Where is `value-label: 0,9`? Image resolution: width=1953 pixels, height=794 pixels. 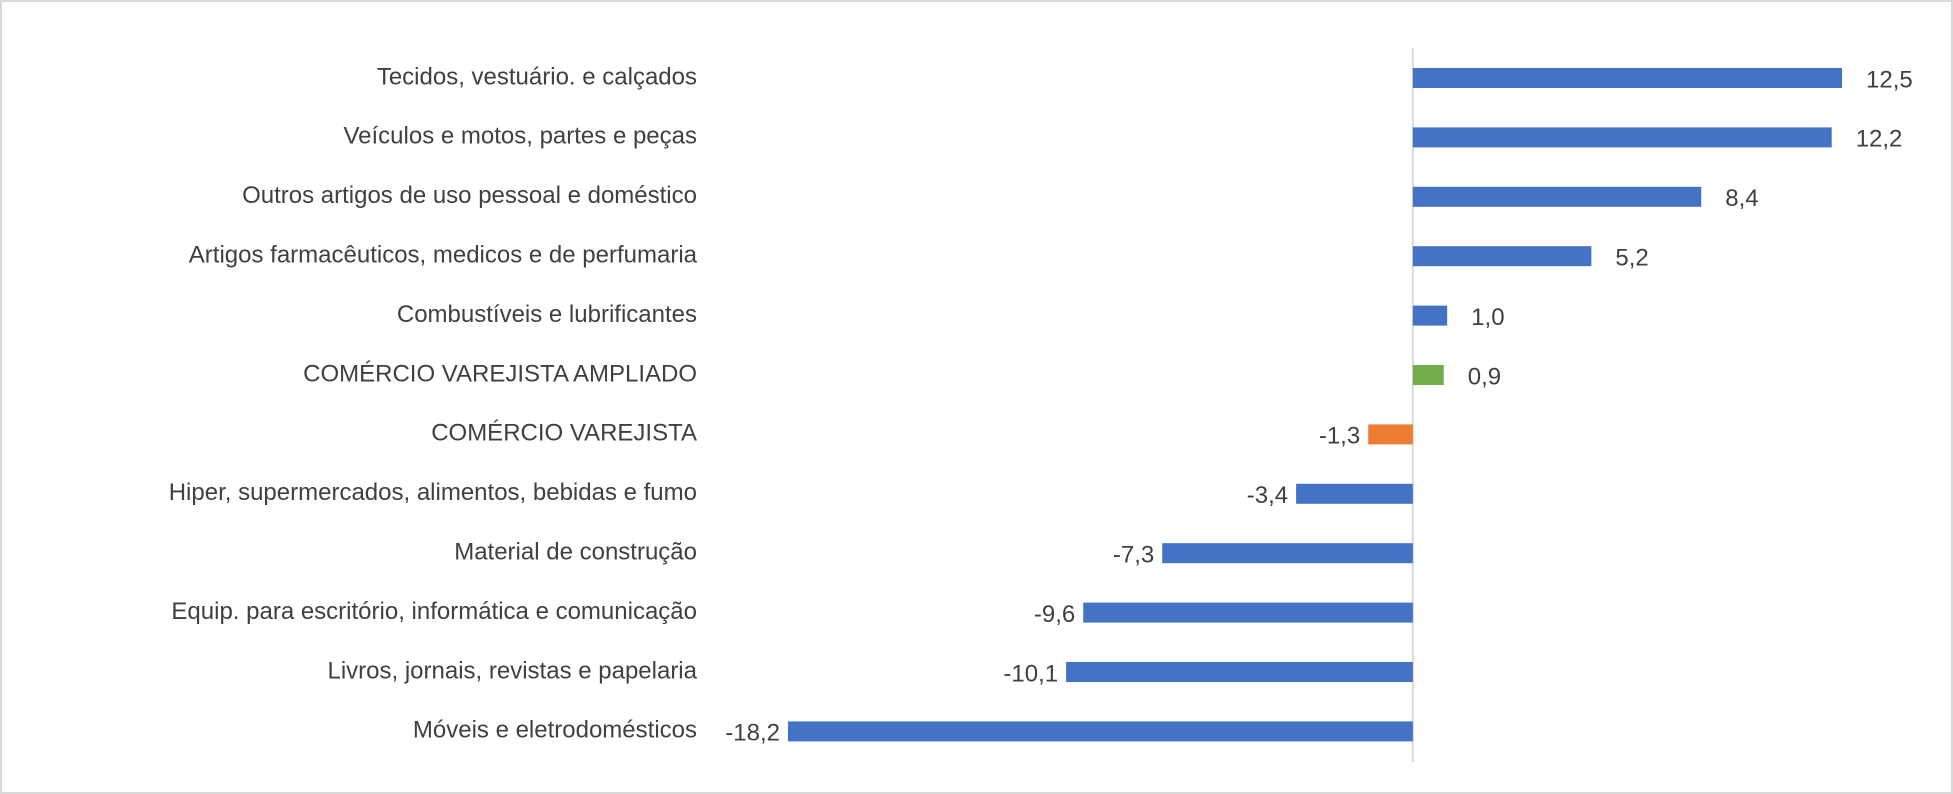 value-label: 0,9 is located at coordinates (1484, 376).